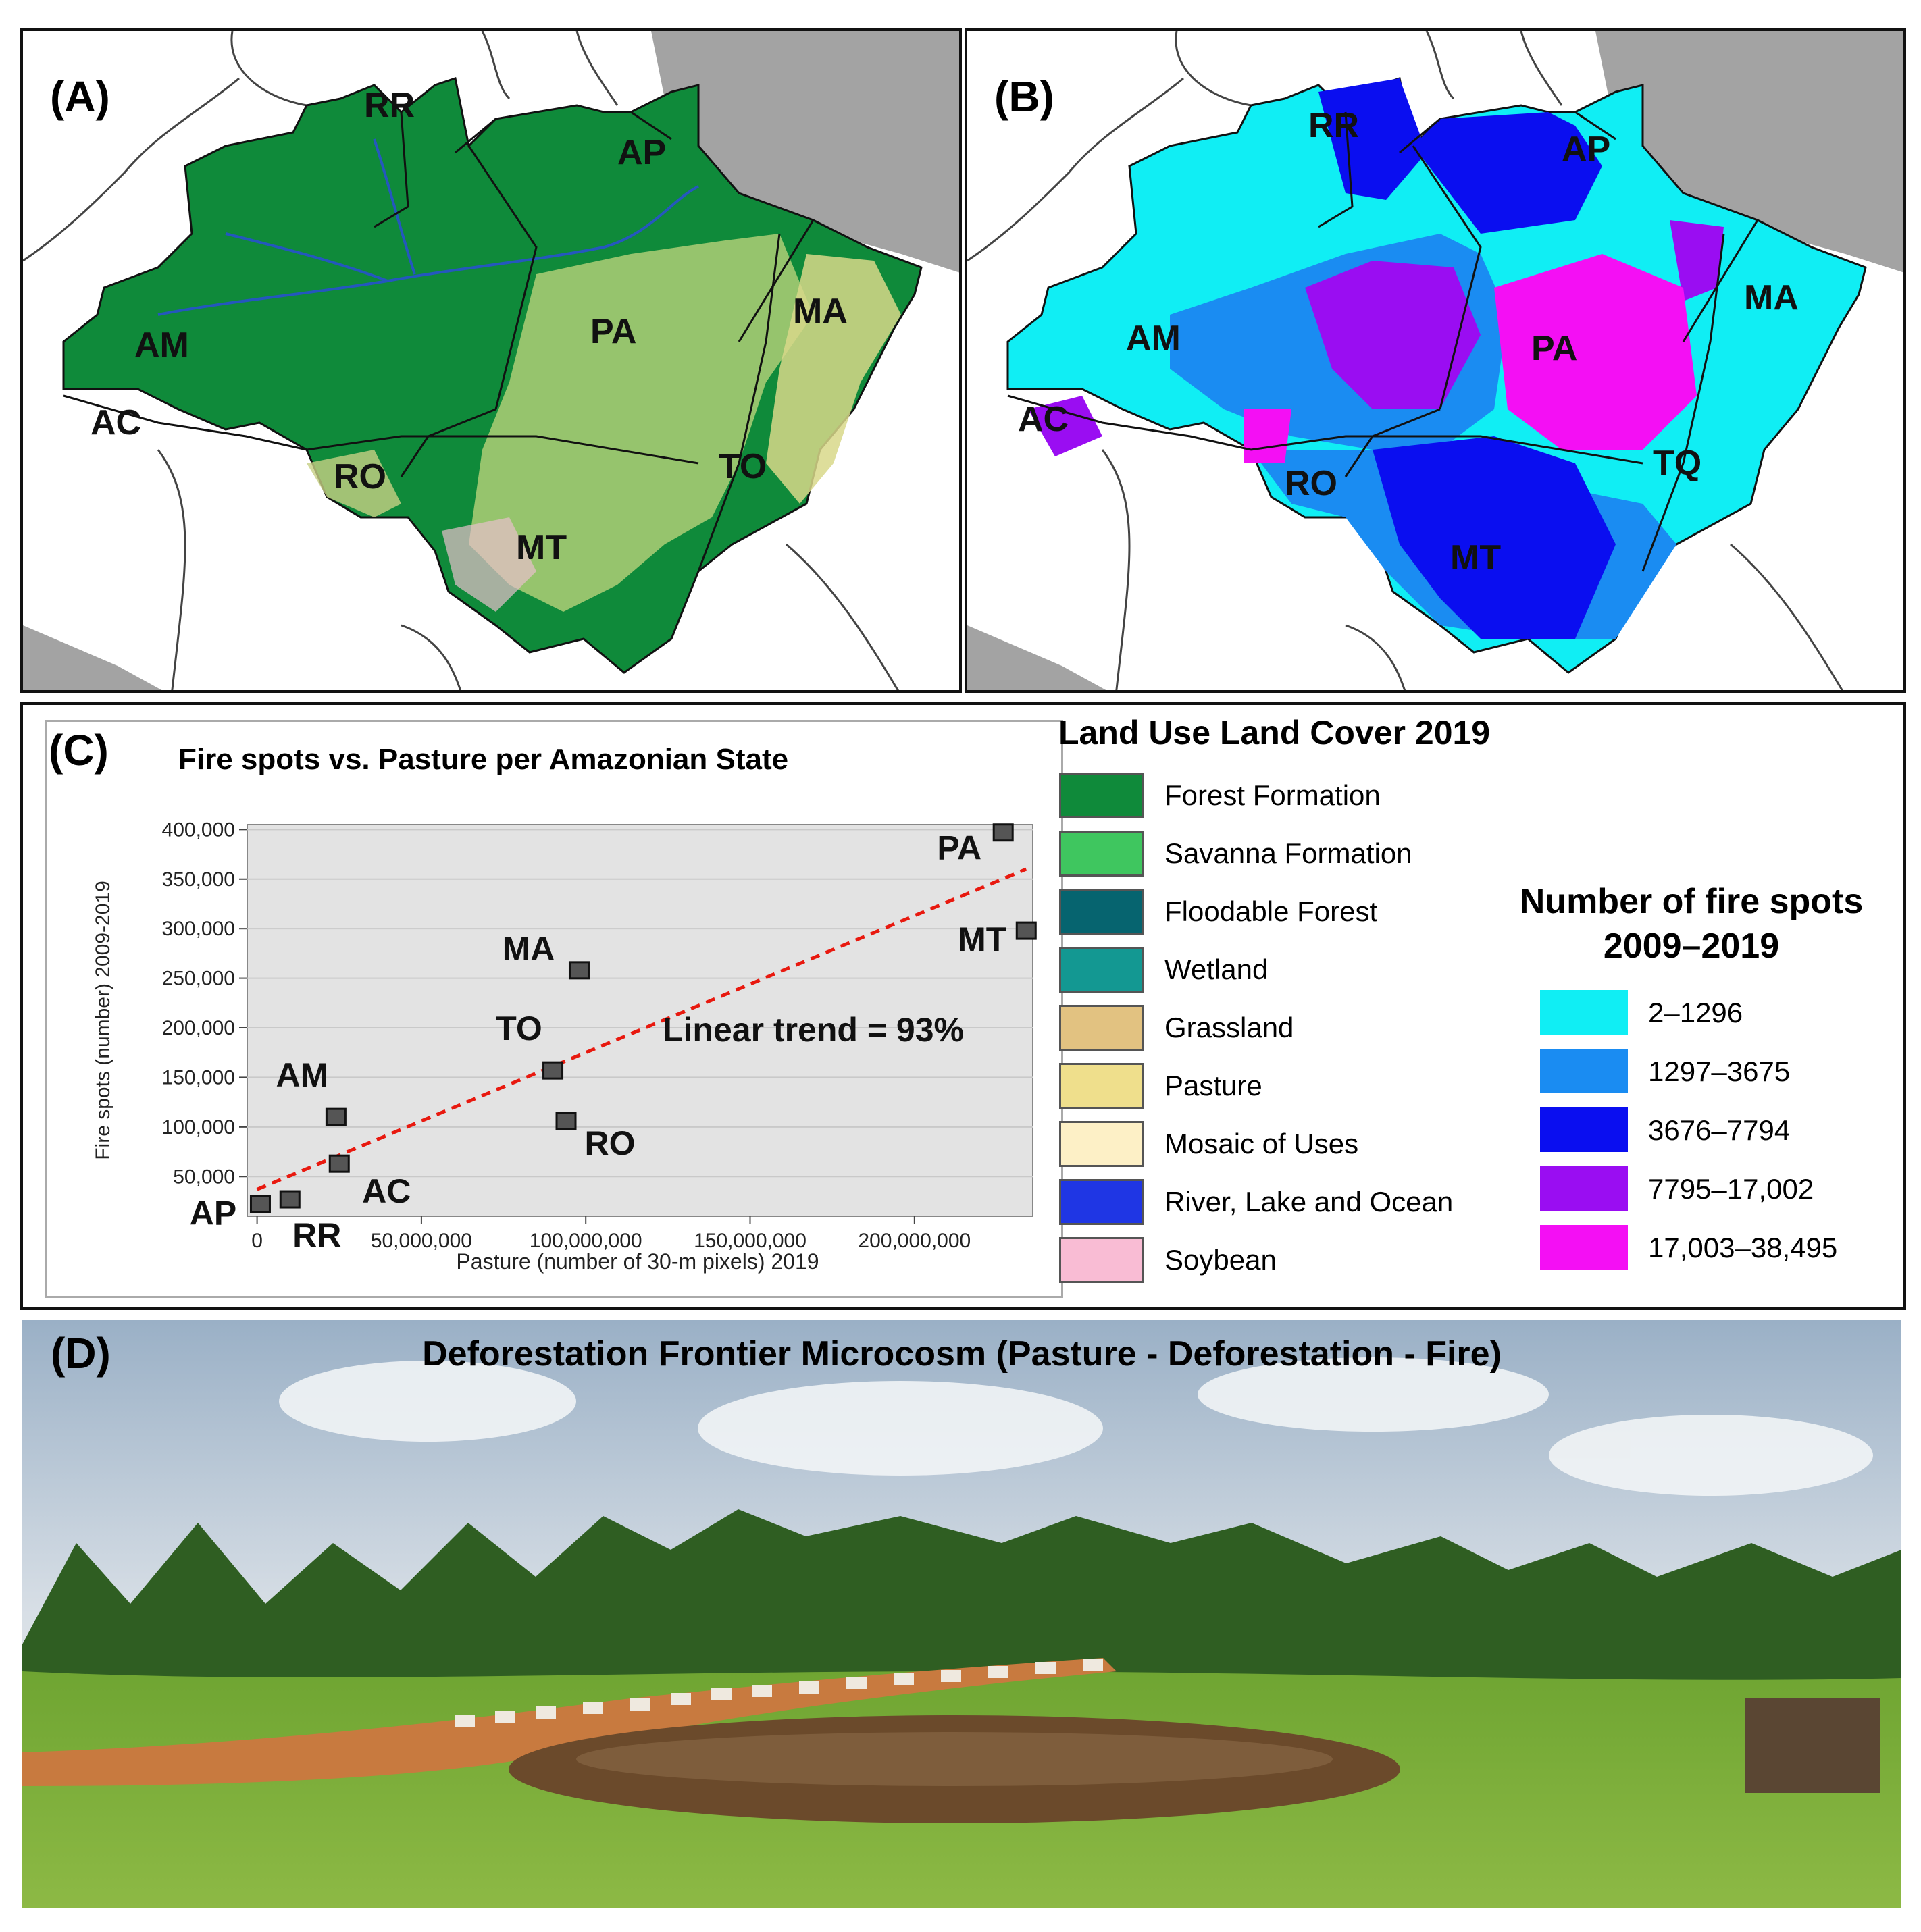  I want to click on fire-class-5-area-ro, so click(1267, 436).